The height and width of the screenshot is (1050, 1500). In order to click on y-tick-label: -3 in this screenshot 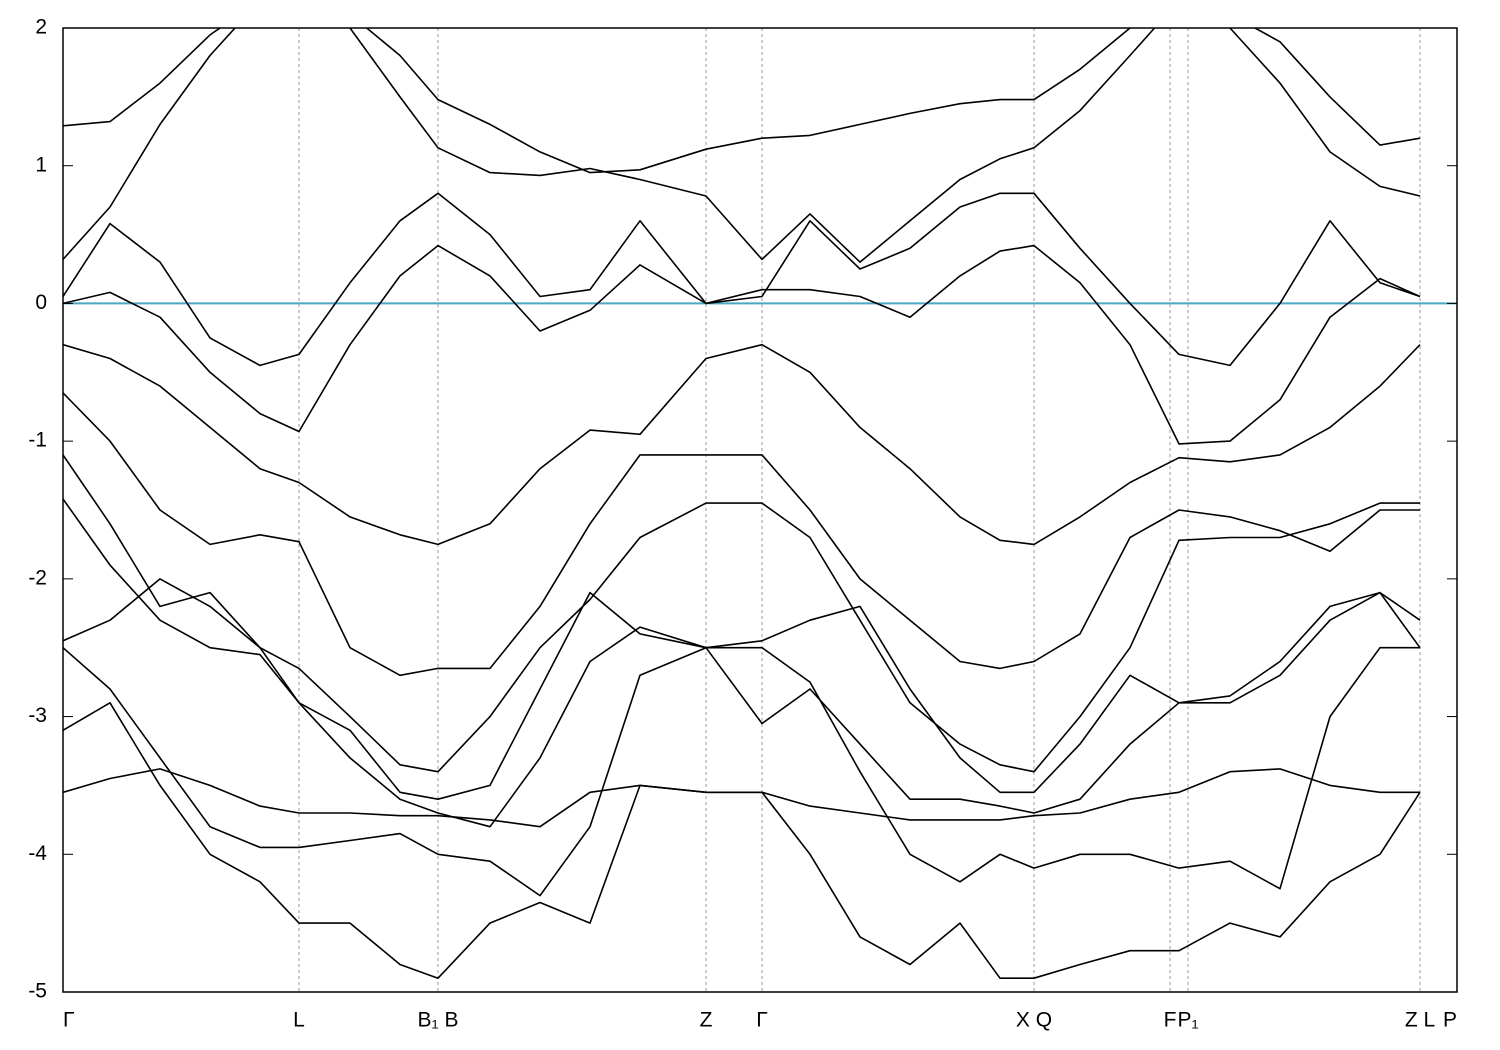, I will do `click(37, 715)`.